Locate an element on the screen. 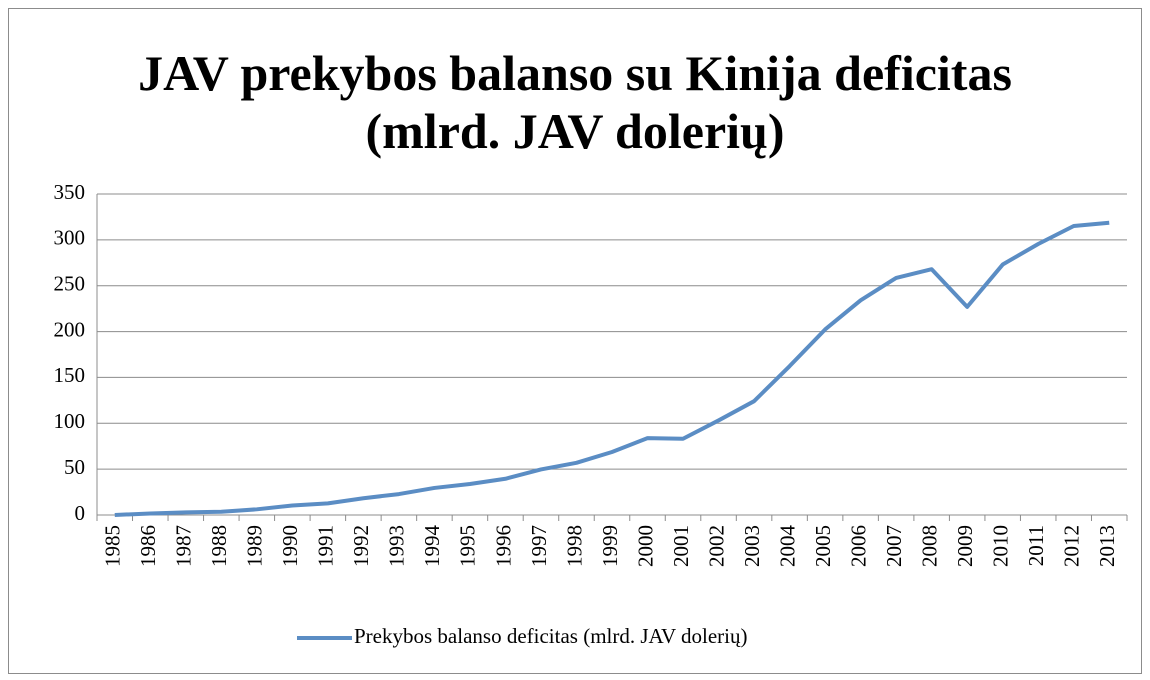  x-tick-label: 2005 is located at coordinates (823, 546).